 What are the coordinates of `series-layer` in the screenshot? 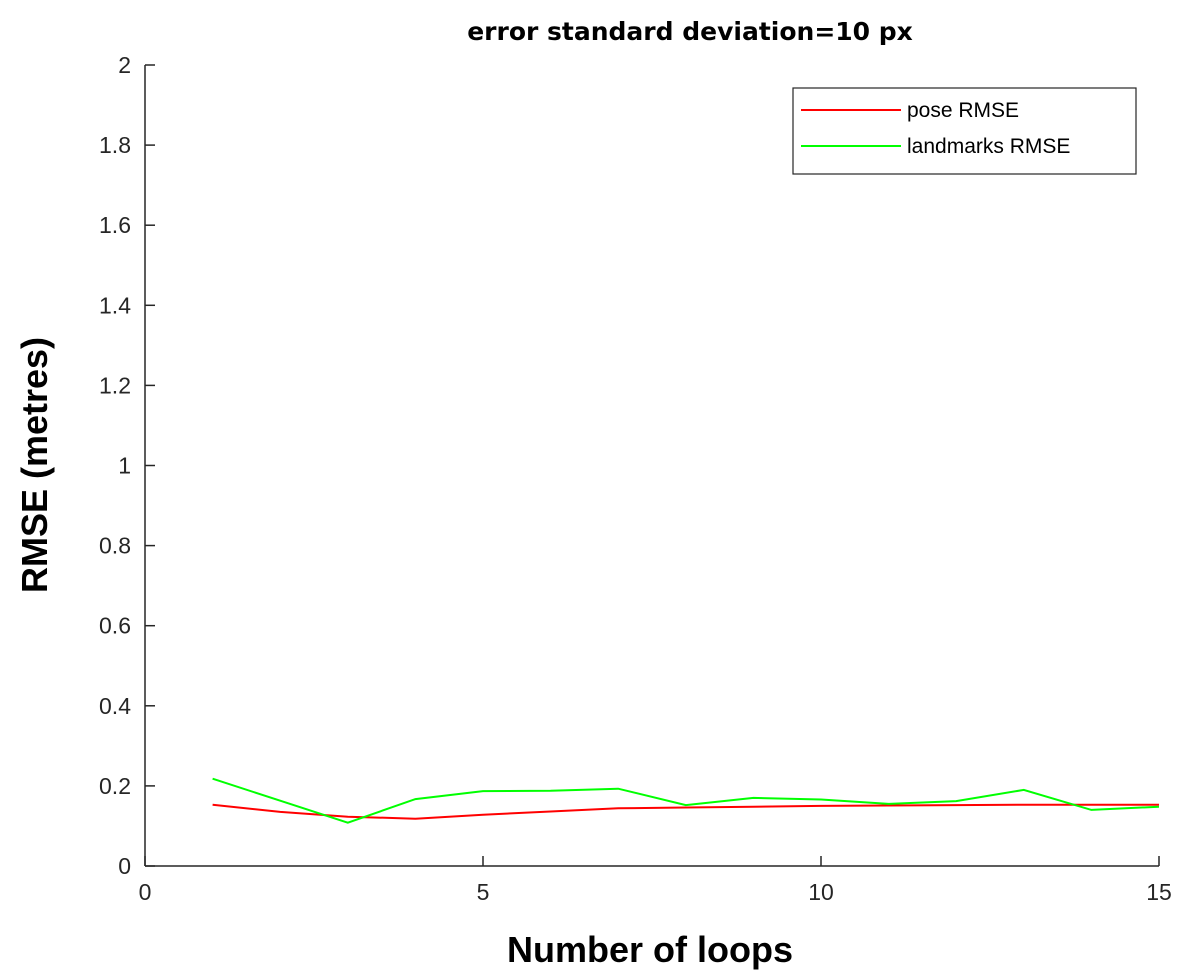 It's located at (686, 800).